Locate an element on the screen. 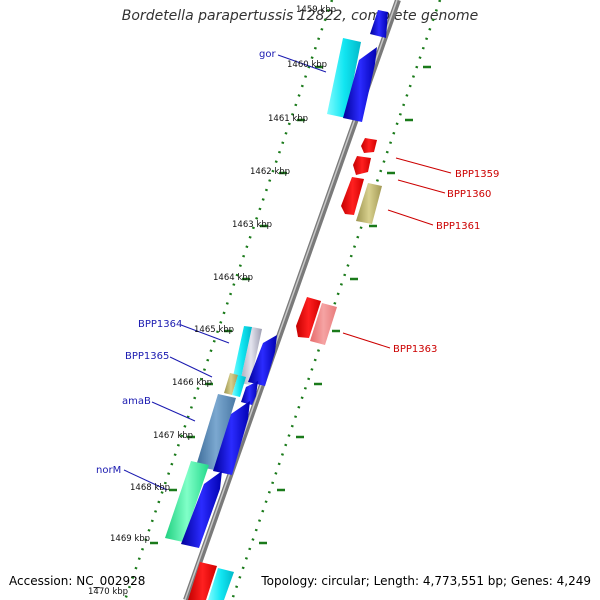 The height and width of the screenshot is (600, 600). gene-BPP1364 is located at coordinates (242, 354).